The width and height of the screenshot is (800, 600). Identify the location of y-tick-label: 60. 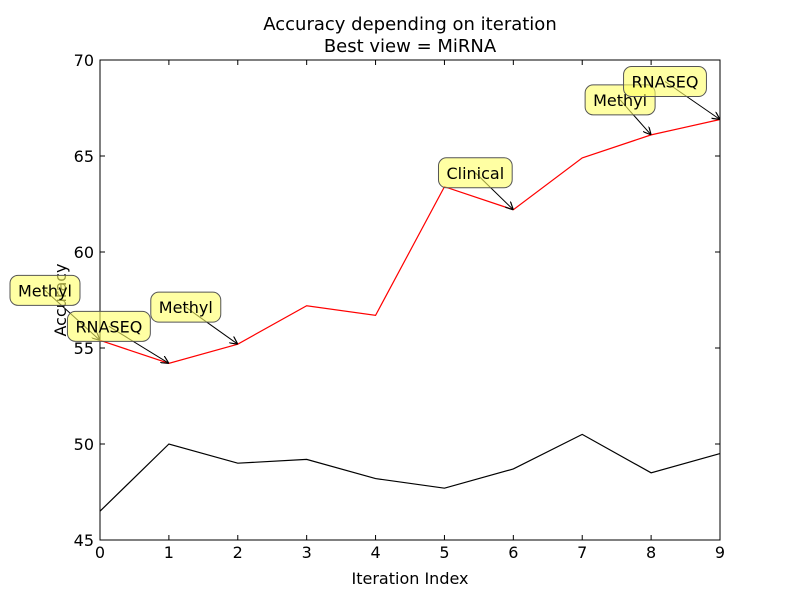
(84, 252).